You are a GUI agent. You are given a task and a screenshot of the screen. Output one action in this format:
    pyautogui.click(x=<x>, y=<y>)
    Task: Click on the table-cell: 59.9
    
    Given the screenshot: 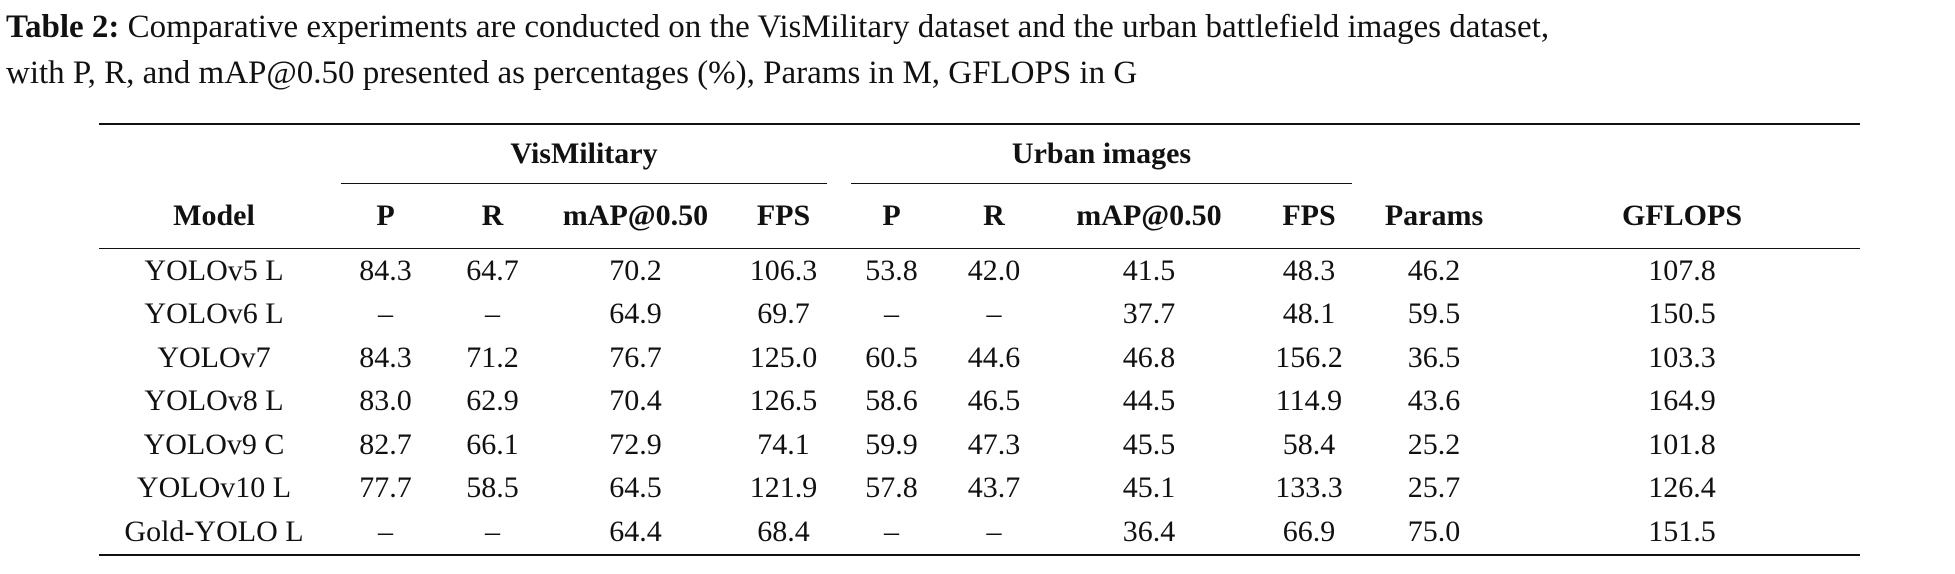 What is the action you would take?
    pyautogui.click(x=891, y=444)
    